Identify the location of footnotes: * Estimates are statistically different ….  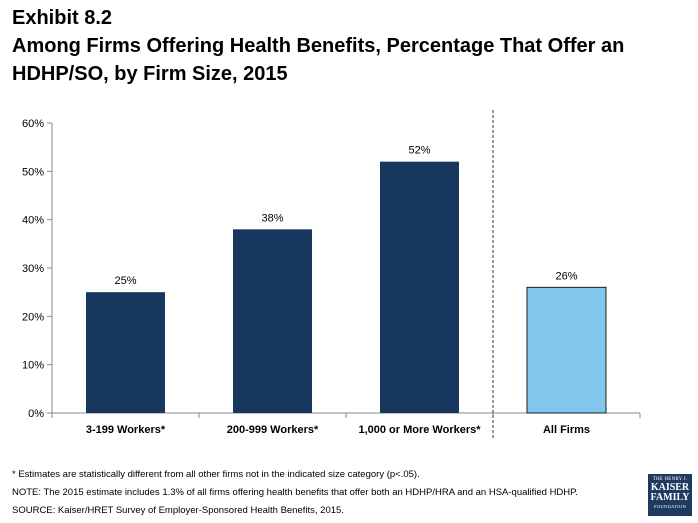
(322, 493).